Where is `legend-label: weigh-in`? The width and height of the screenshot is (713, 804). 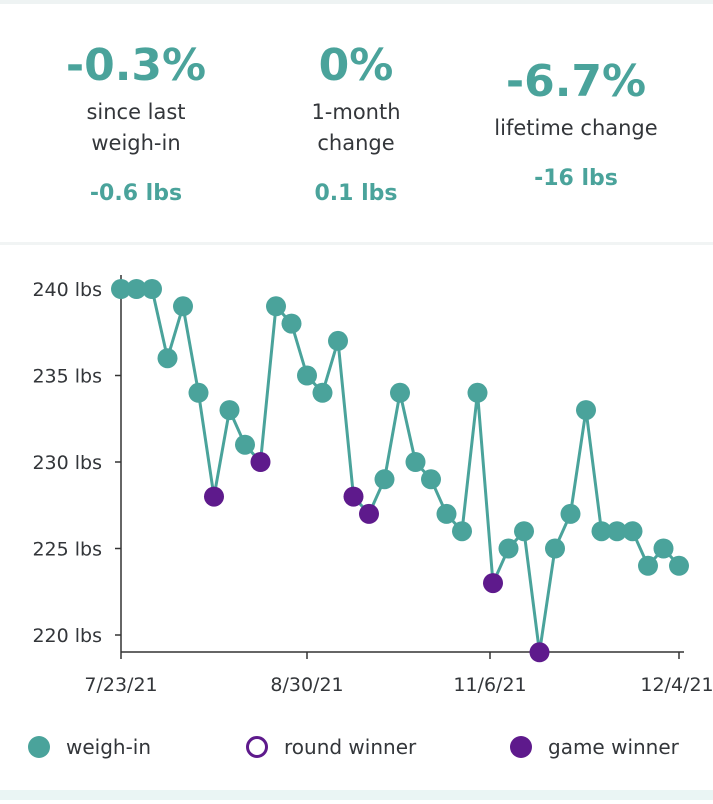 legend-label: weigh-in is located at coordinates (109, 747).